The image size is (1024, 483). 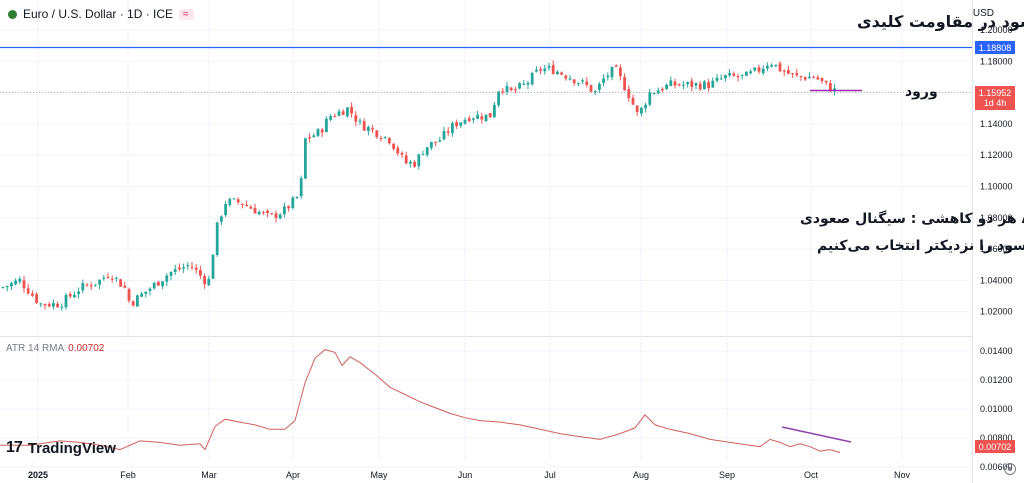 I want to click on atr-tick-label: 0.00600, so click(x=996, y=467).